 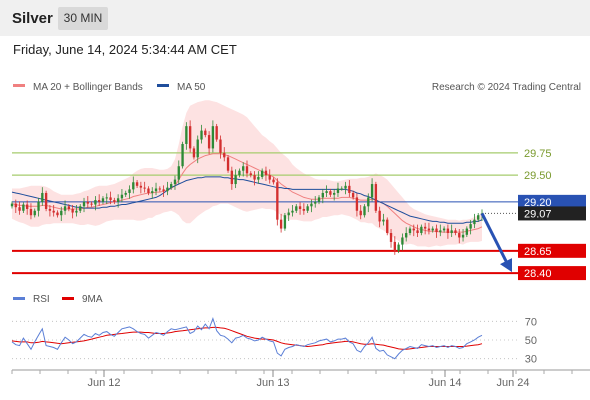 I want to click on timeframe-badge: 30 MIN, so click(x=83, y=18).